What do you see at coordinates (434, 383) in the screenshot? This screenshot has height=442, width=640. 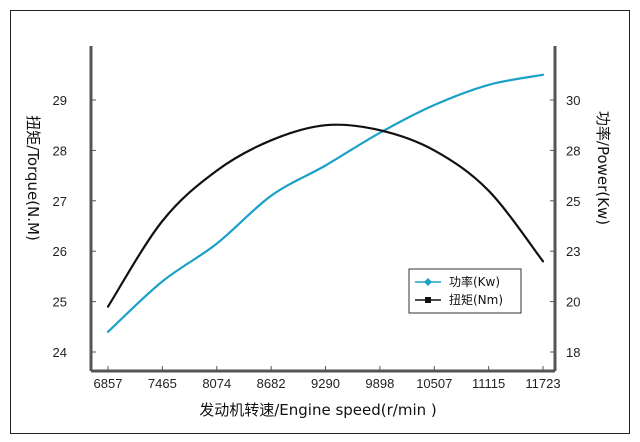 I see `x-tick-label: 10507` at bounding box center [434, 383].